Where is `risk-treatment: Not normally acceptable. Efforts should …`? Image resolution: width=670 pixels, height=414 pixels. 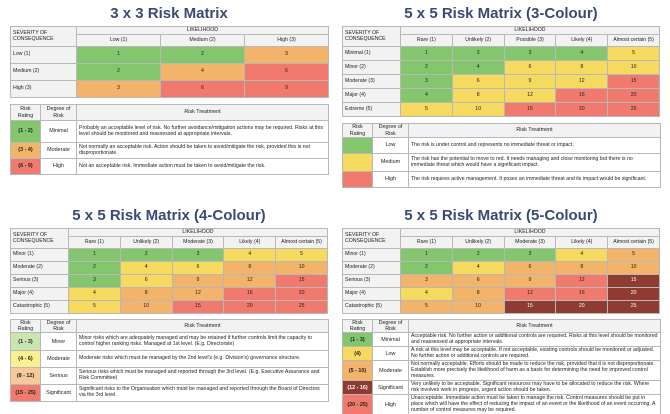
risk-treatment: Not normally acceptable. Efforts should … is located at coordinates (534, 371).